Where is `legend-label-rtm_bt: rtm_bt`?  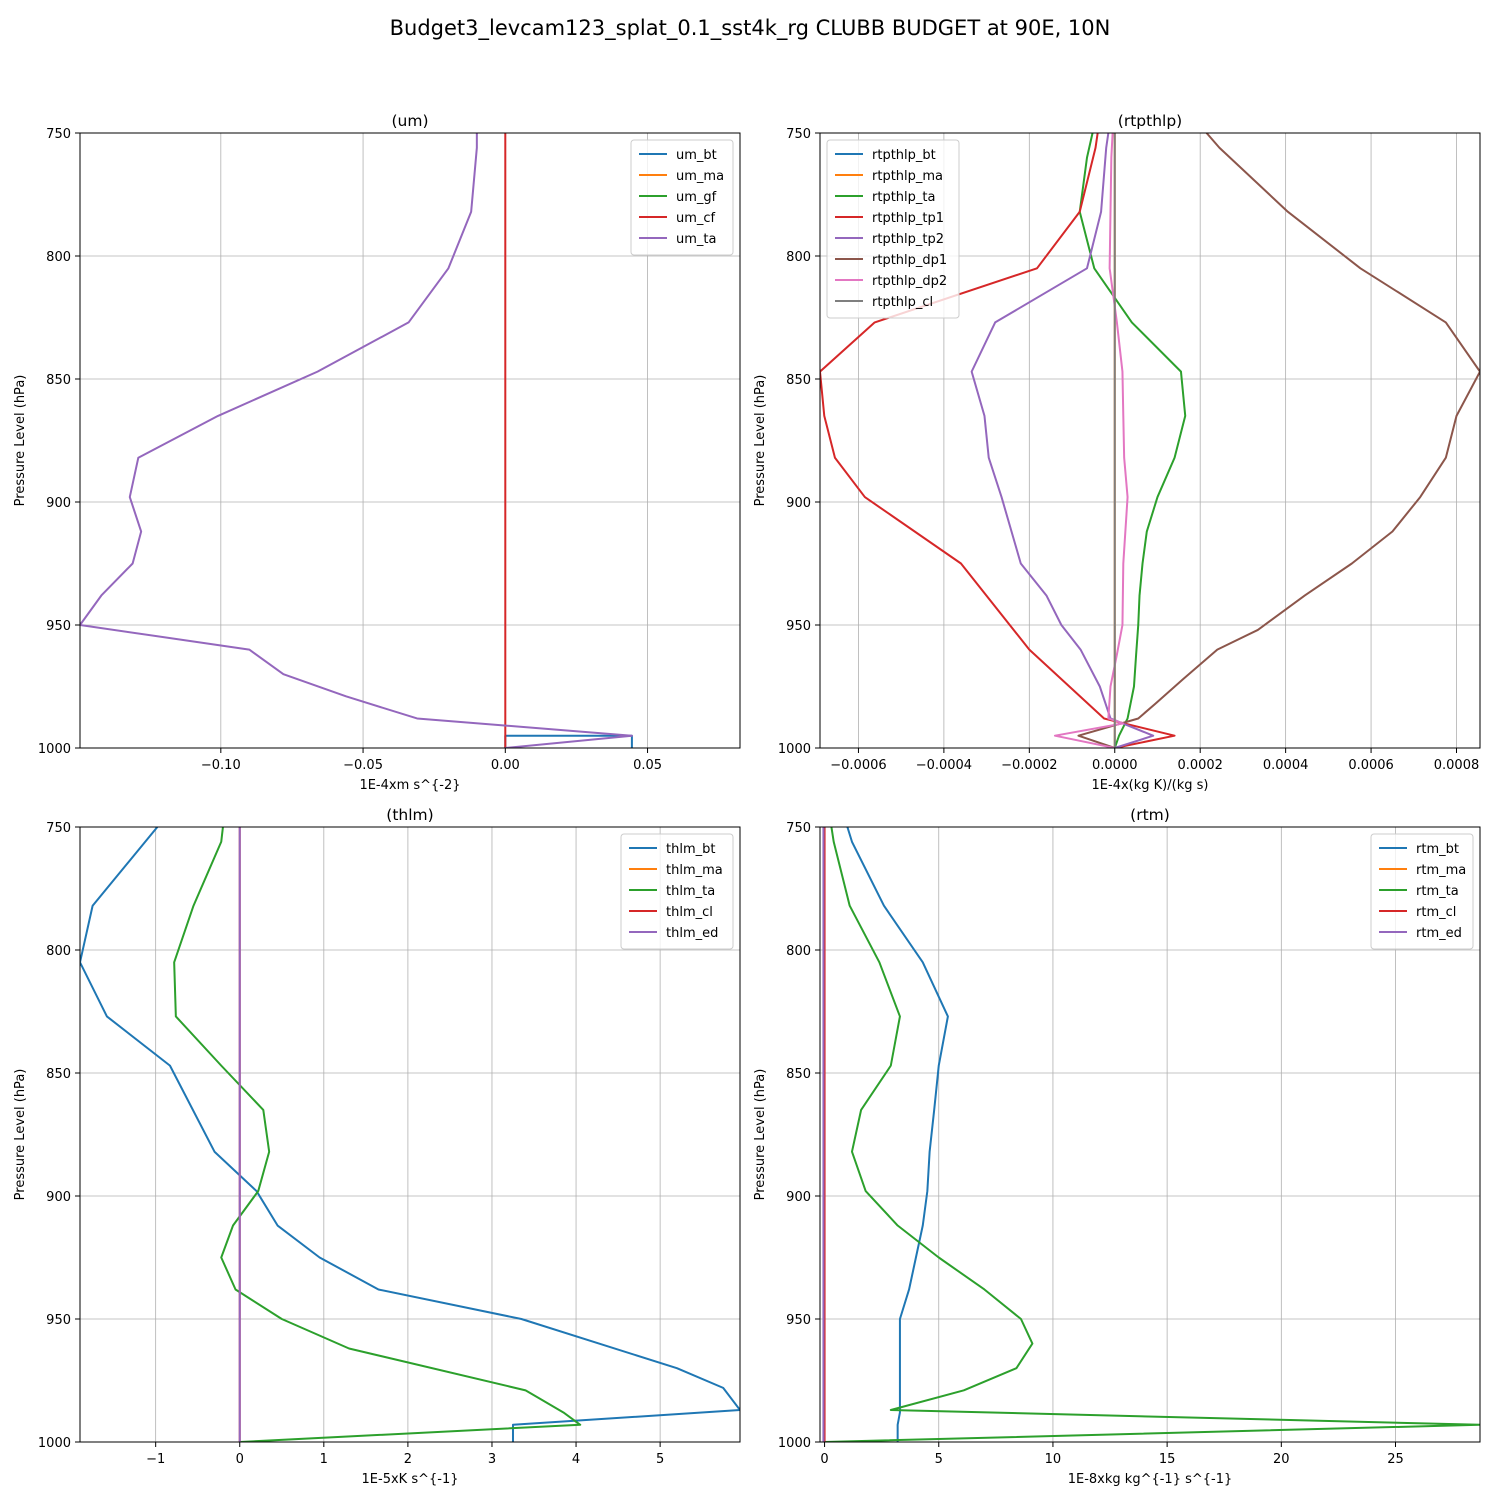
legend-label-rtm_bt: rtm_bt is located at coordinates (1437, 849).